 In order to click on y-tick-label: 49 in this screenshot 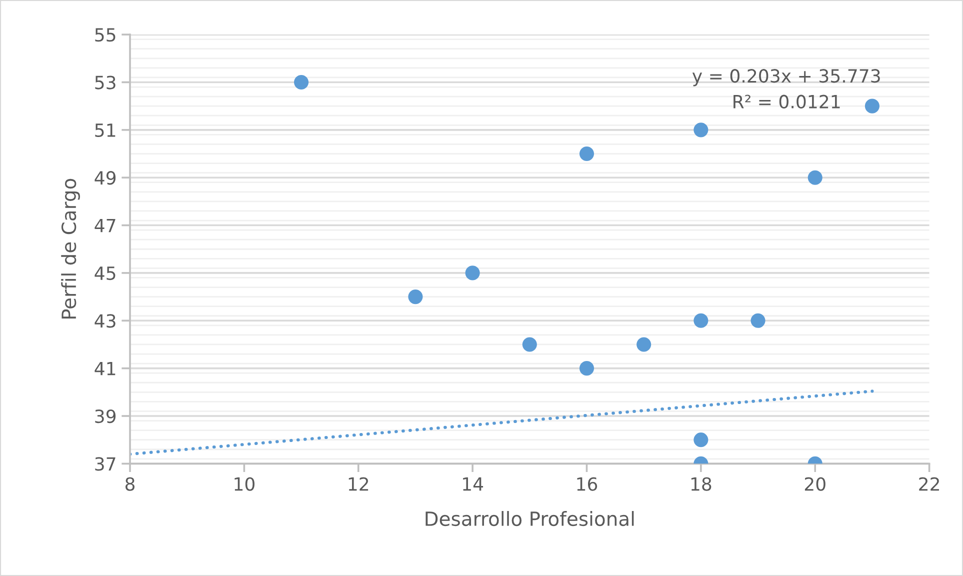, I will do `click(105, 178)`.